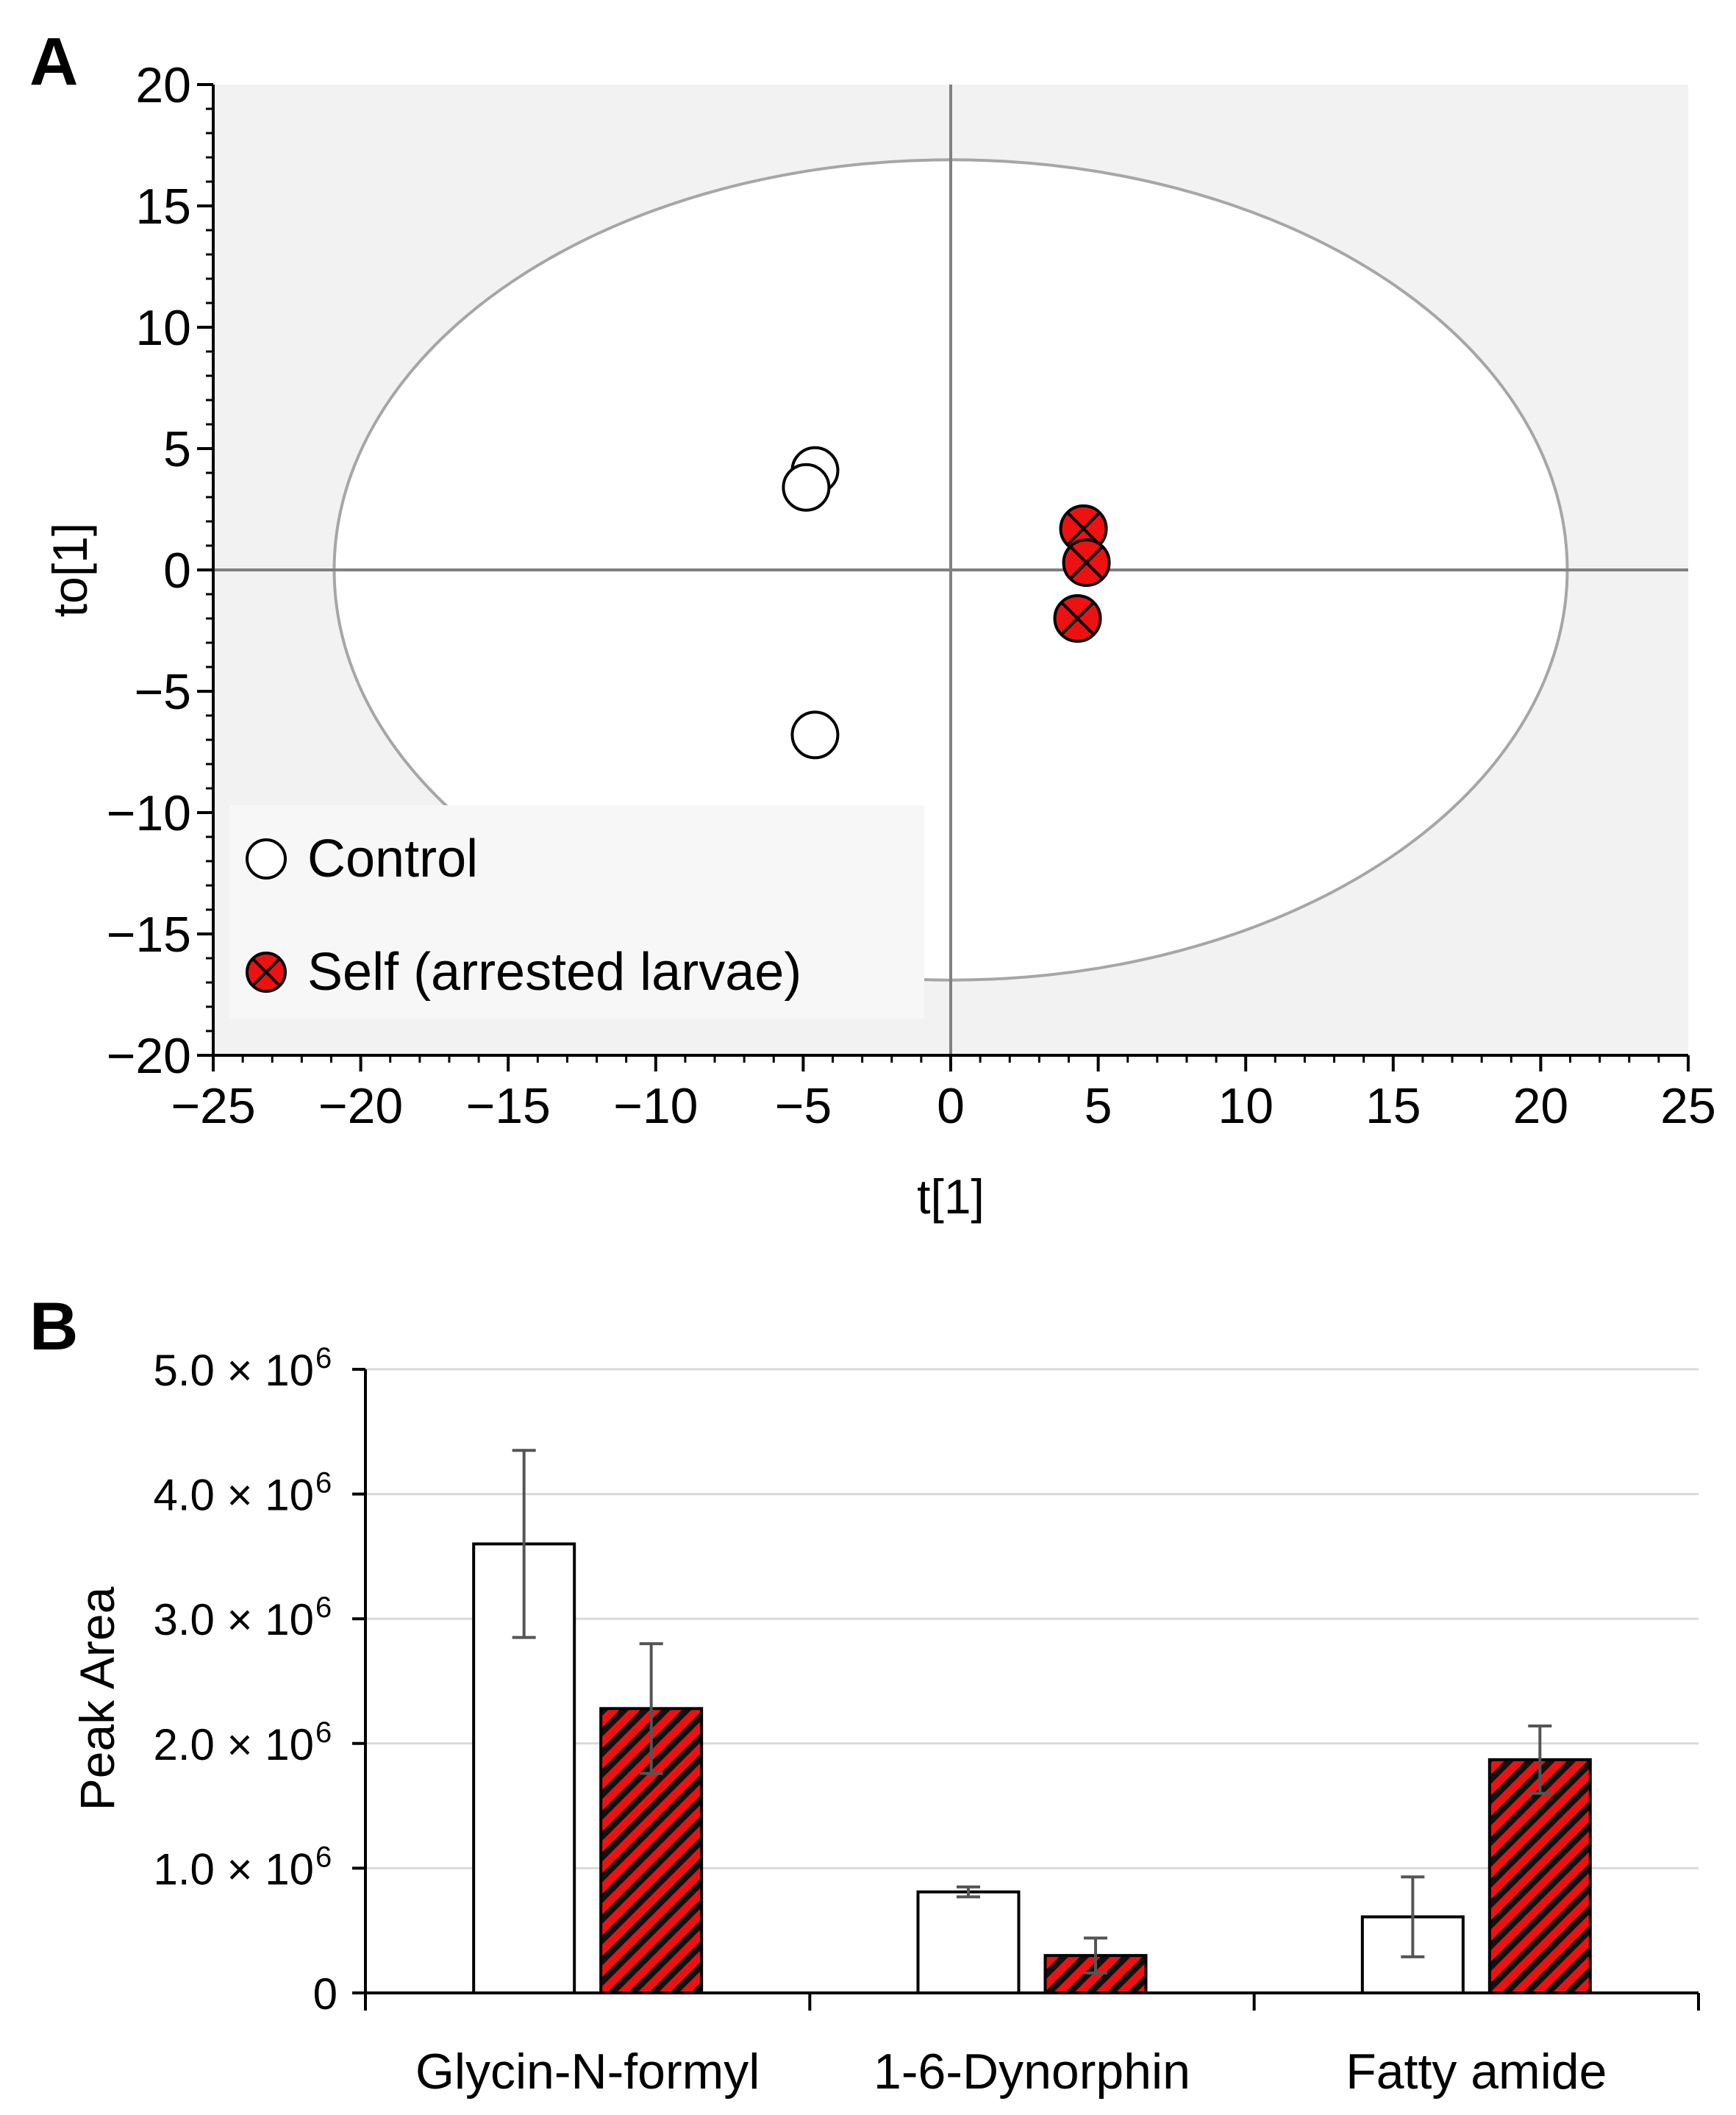 This screenshot has width=1736, height=2115. I want to click on x-tick-label: 0, so click(951, 1106).